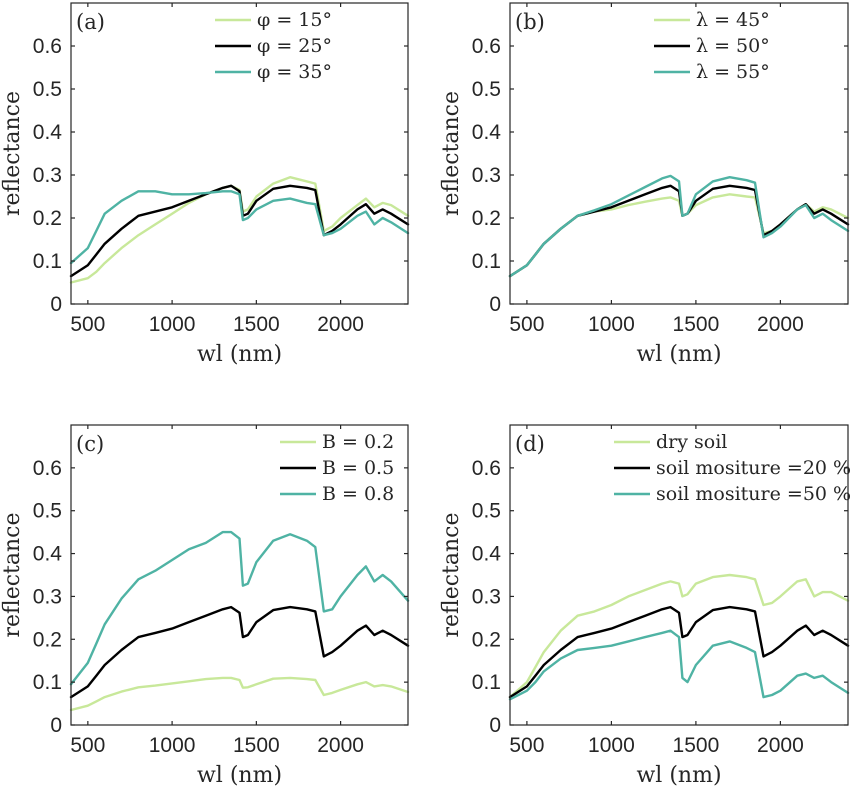 The height and width of the screenshot is (791, 850). I want to click on legend-label-3: λ = 55°, so click(733, 72).